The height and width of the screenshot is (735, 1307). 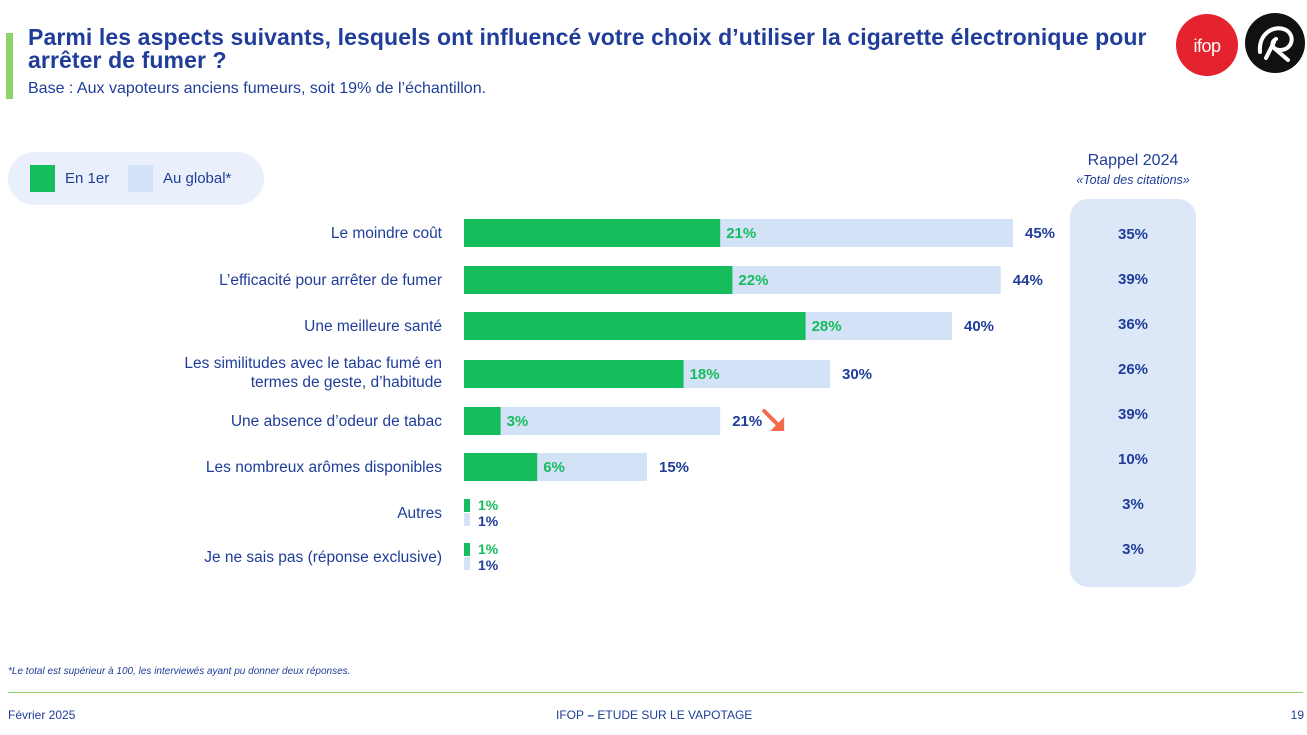 What do you see at coordinates (655, 692) in the screenshot?
I see `footer-divider` at bounding box center [655, 692].